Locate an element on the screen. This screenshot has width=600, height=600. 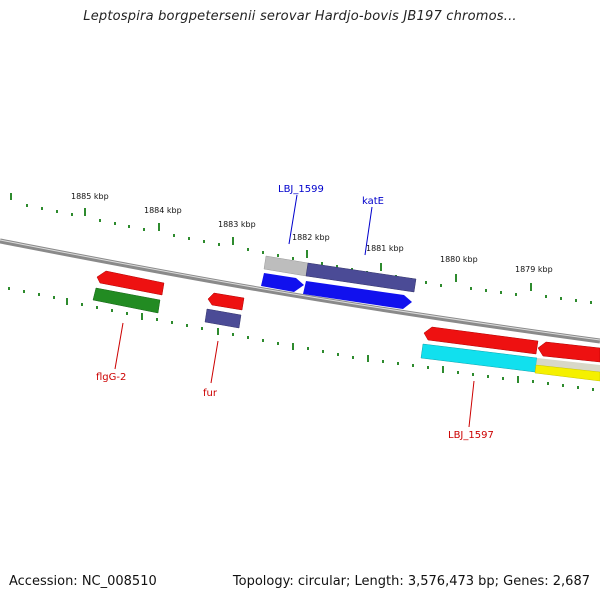
tick-label-1882: 1882 kbp is located at coordinates (311, 237).